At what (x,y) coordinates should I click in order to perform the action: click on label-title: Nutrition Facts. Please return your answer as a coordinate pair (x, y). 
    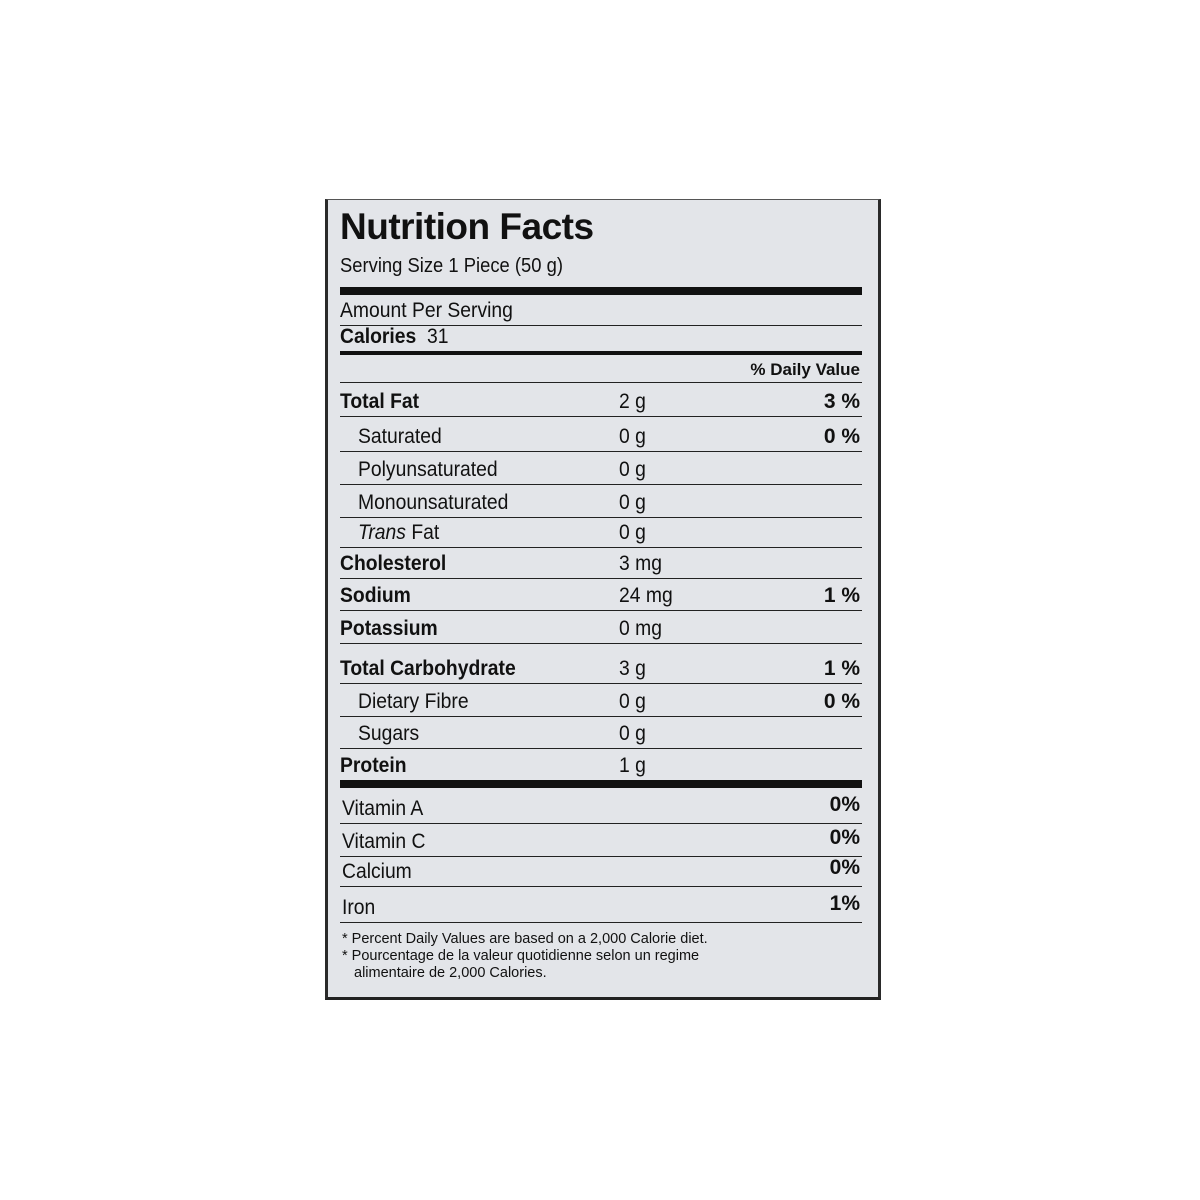
    Looking at the image, I should click on (467, 226).